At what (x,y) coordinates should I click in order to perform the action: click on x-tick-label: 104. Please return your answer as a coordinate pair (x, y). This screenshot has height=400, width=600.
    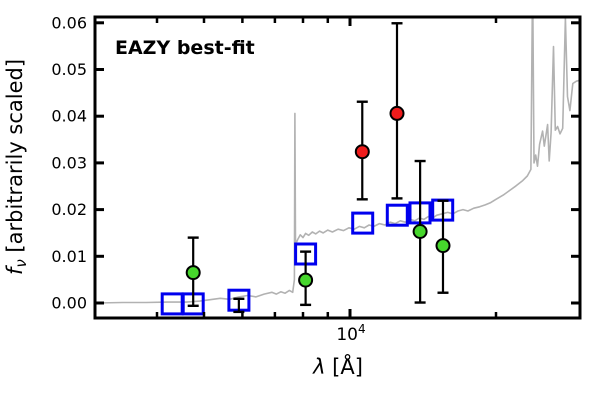
    Looking at the image, I should click on (350, 333).